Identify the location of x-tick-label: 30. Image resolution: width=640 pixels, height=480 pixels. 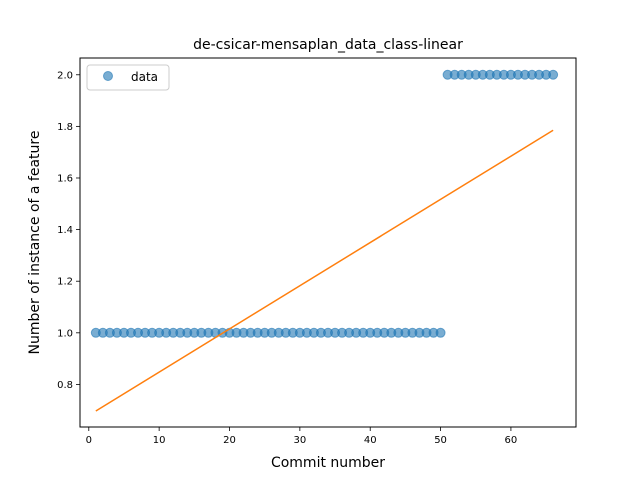
(299, 440).